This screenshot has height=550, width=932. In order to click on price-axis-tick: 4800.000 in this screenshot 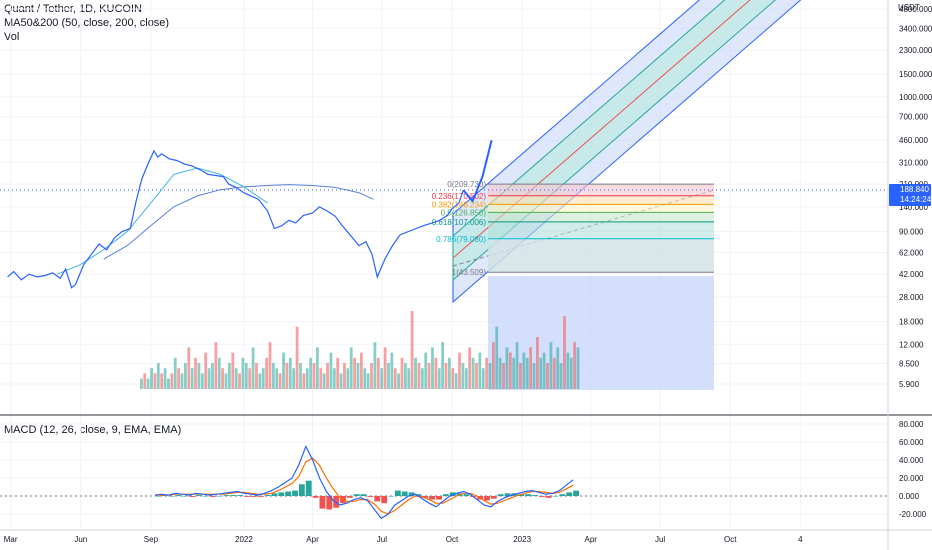, I will do `click(915, 9)`.